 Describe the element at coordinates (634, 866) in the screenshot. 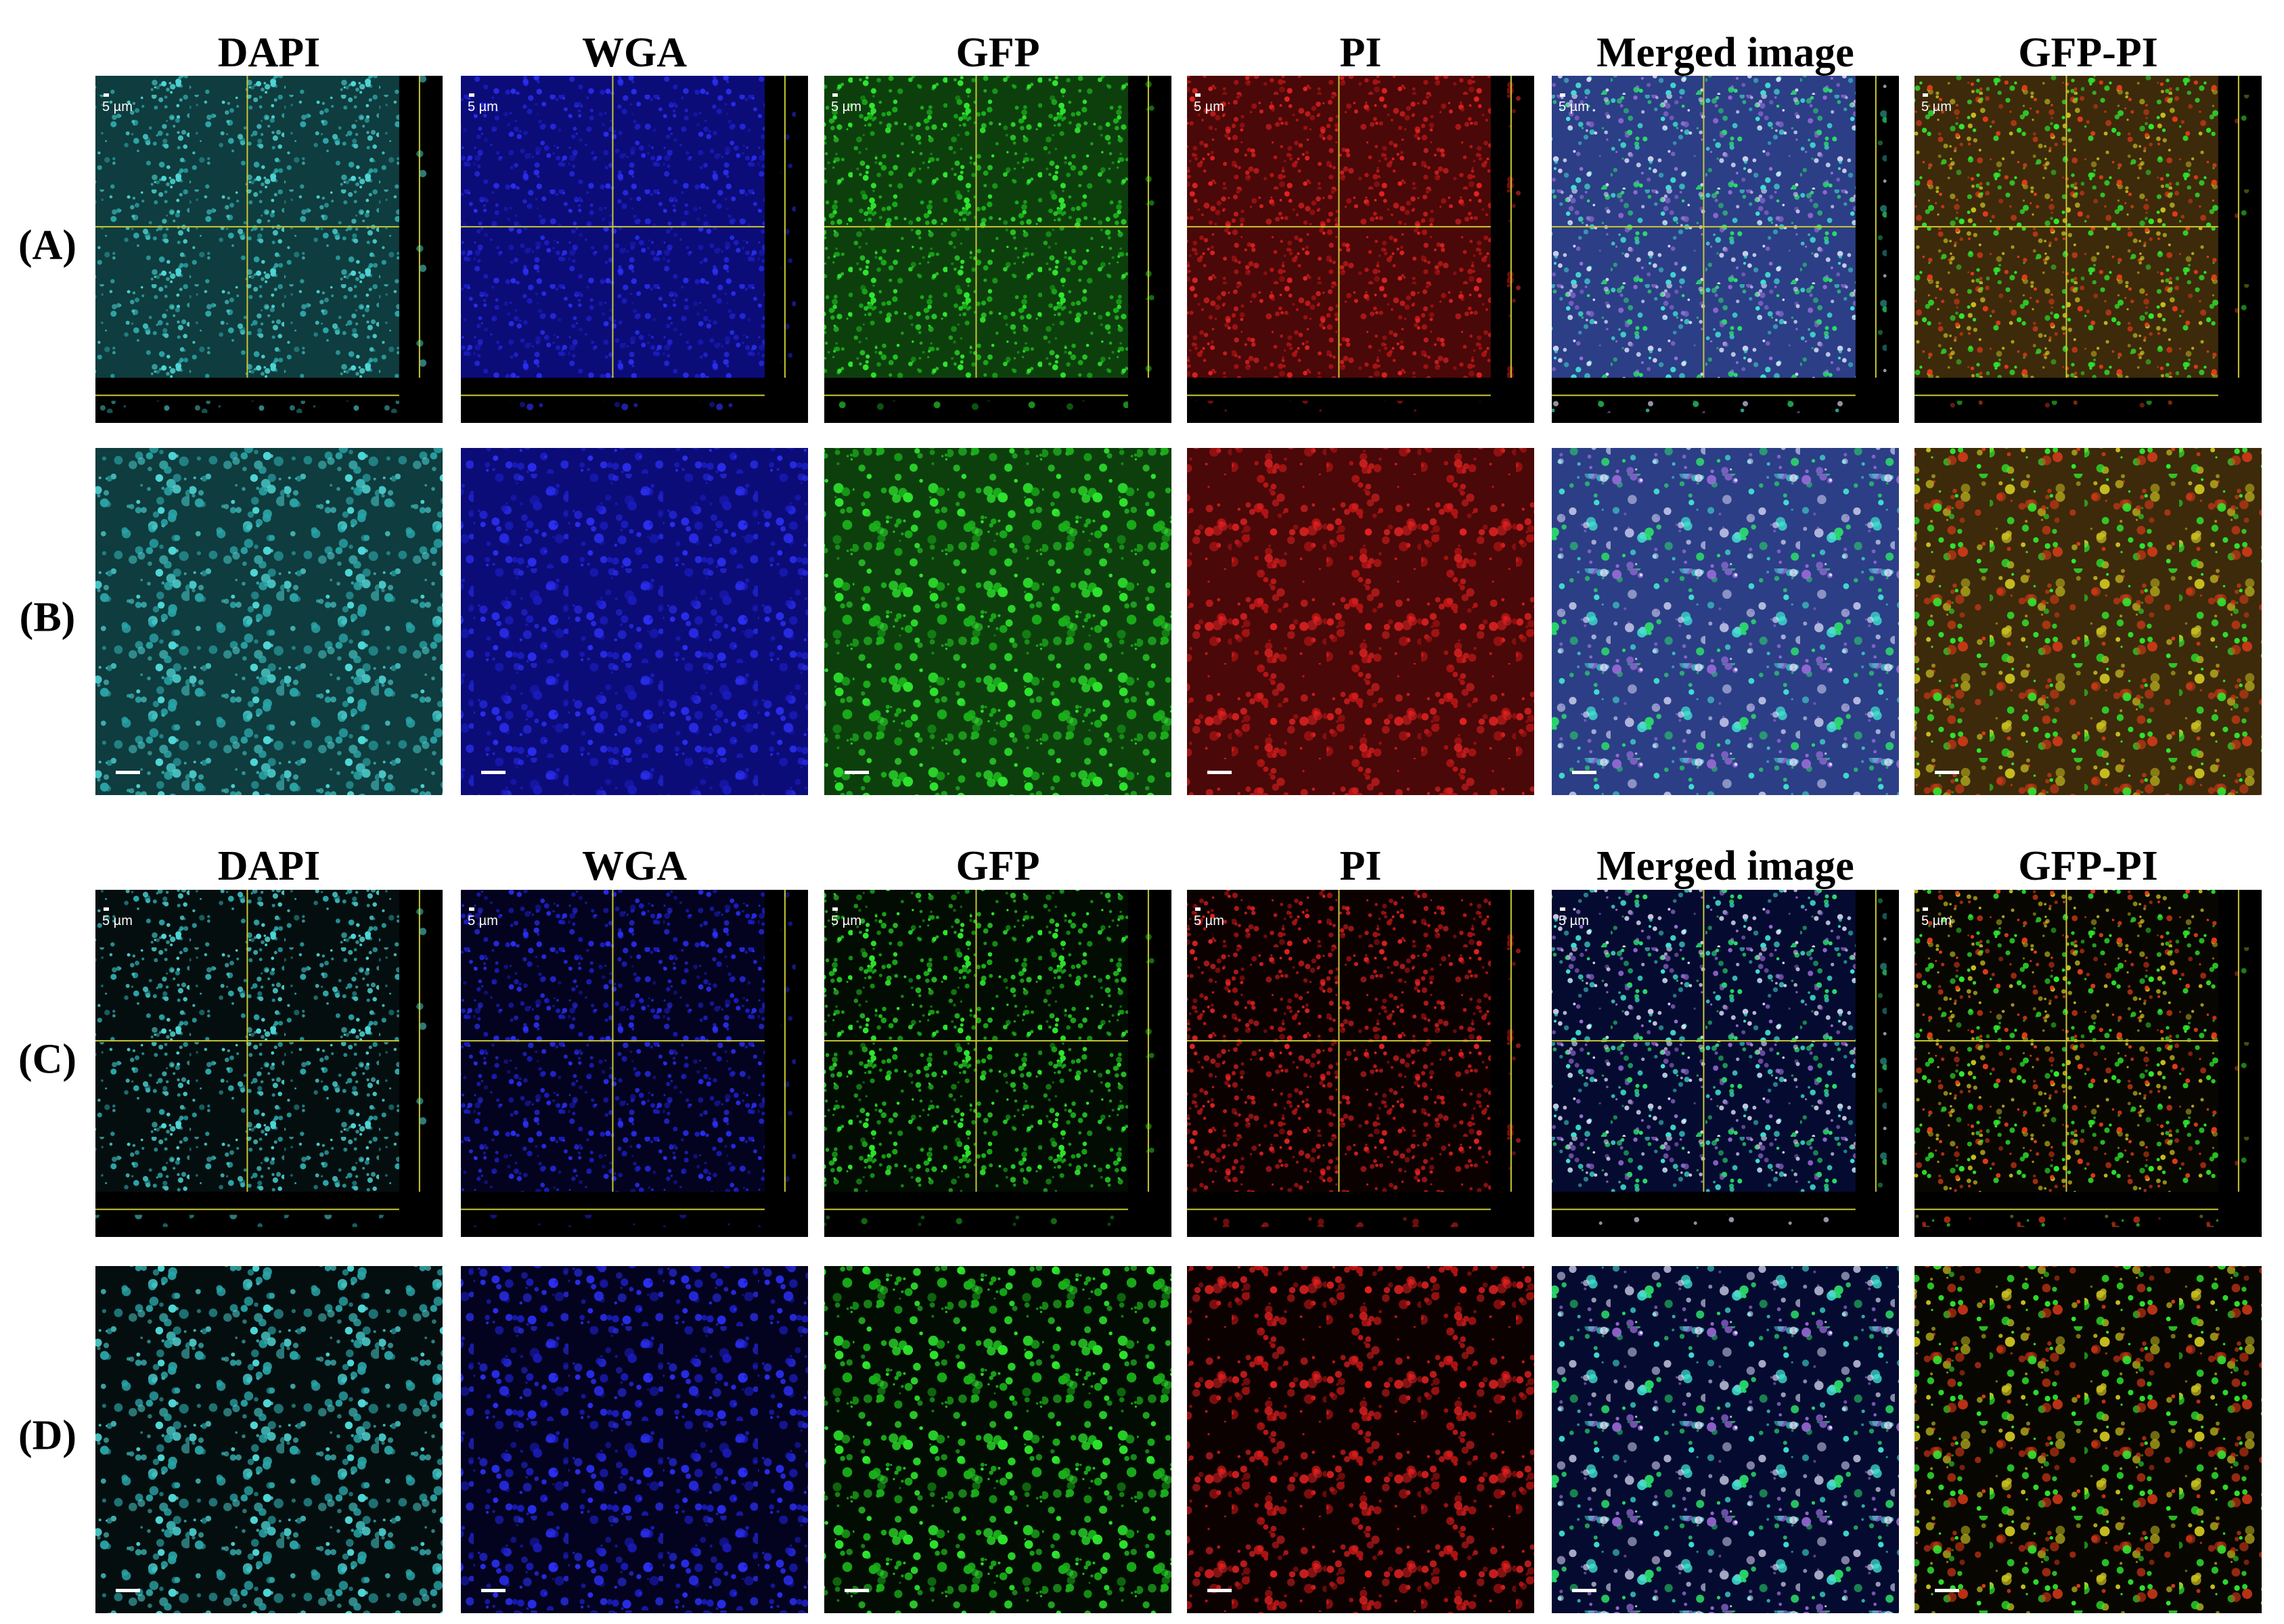

I see `column-header: WGA` at that location.